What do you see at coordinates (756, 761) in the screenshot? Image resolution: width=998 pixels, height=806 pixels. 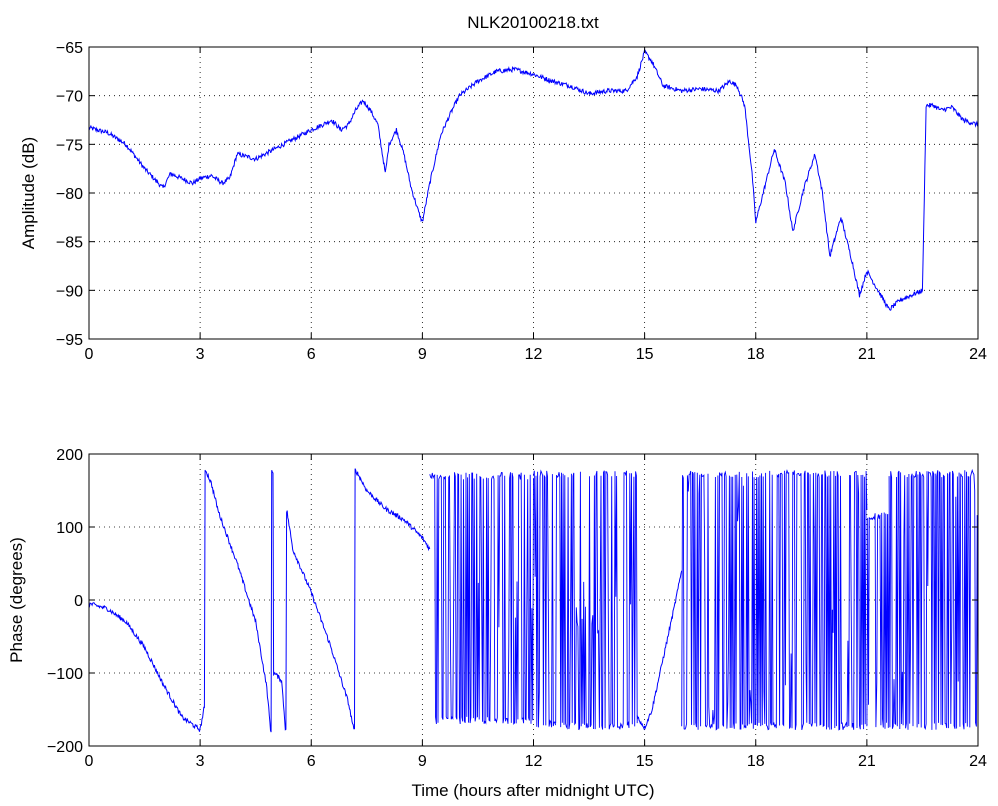 I see `phase-x-tick-label-6: 18` at bounding box center [756, 761].